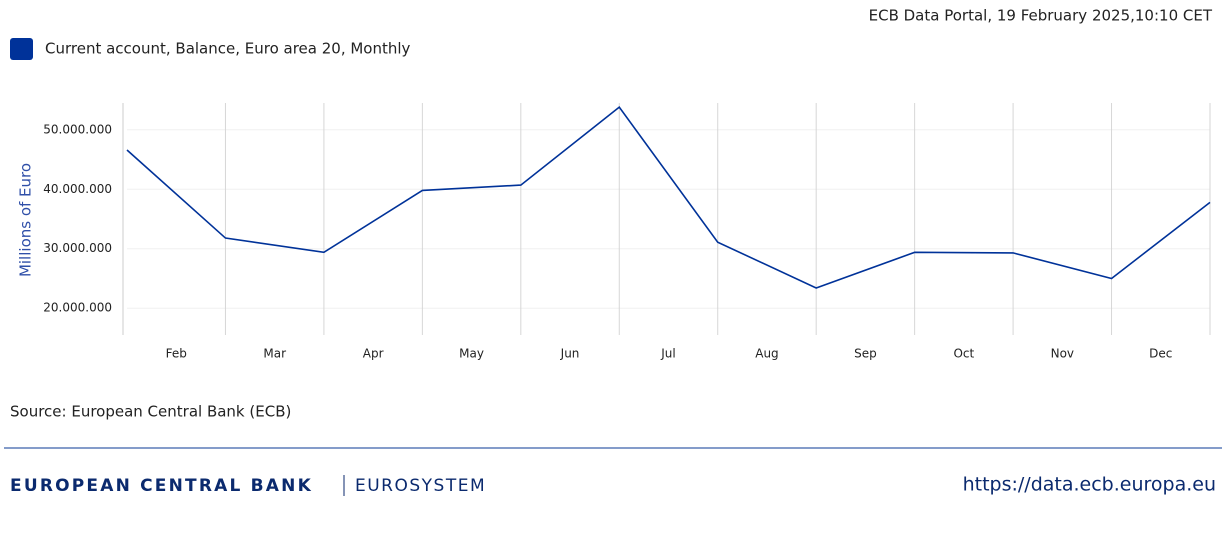  Describe the element at coordinates (963, 354) in the screenshot. I see `x-tick-label: Oct` at that location.